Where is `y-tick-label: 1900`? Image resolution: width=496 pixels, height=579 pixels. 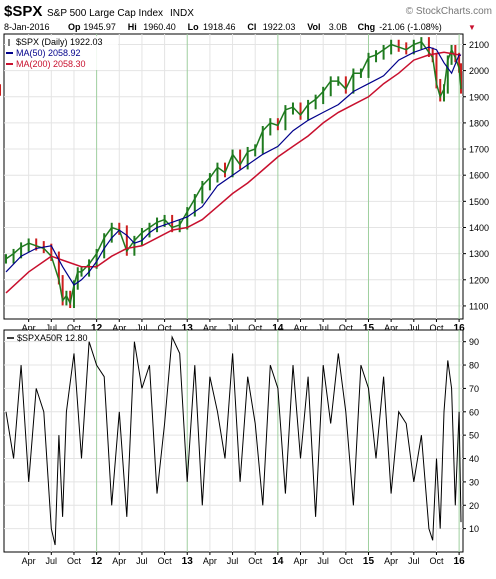 y-tick-label: 1900 is located at coordinates (479, 97).